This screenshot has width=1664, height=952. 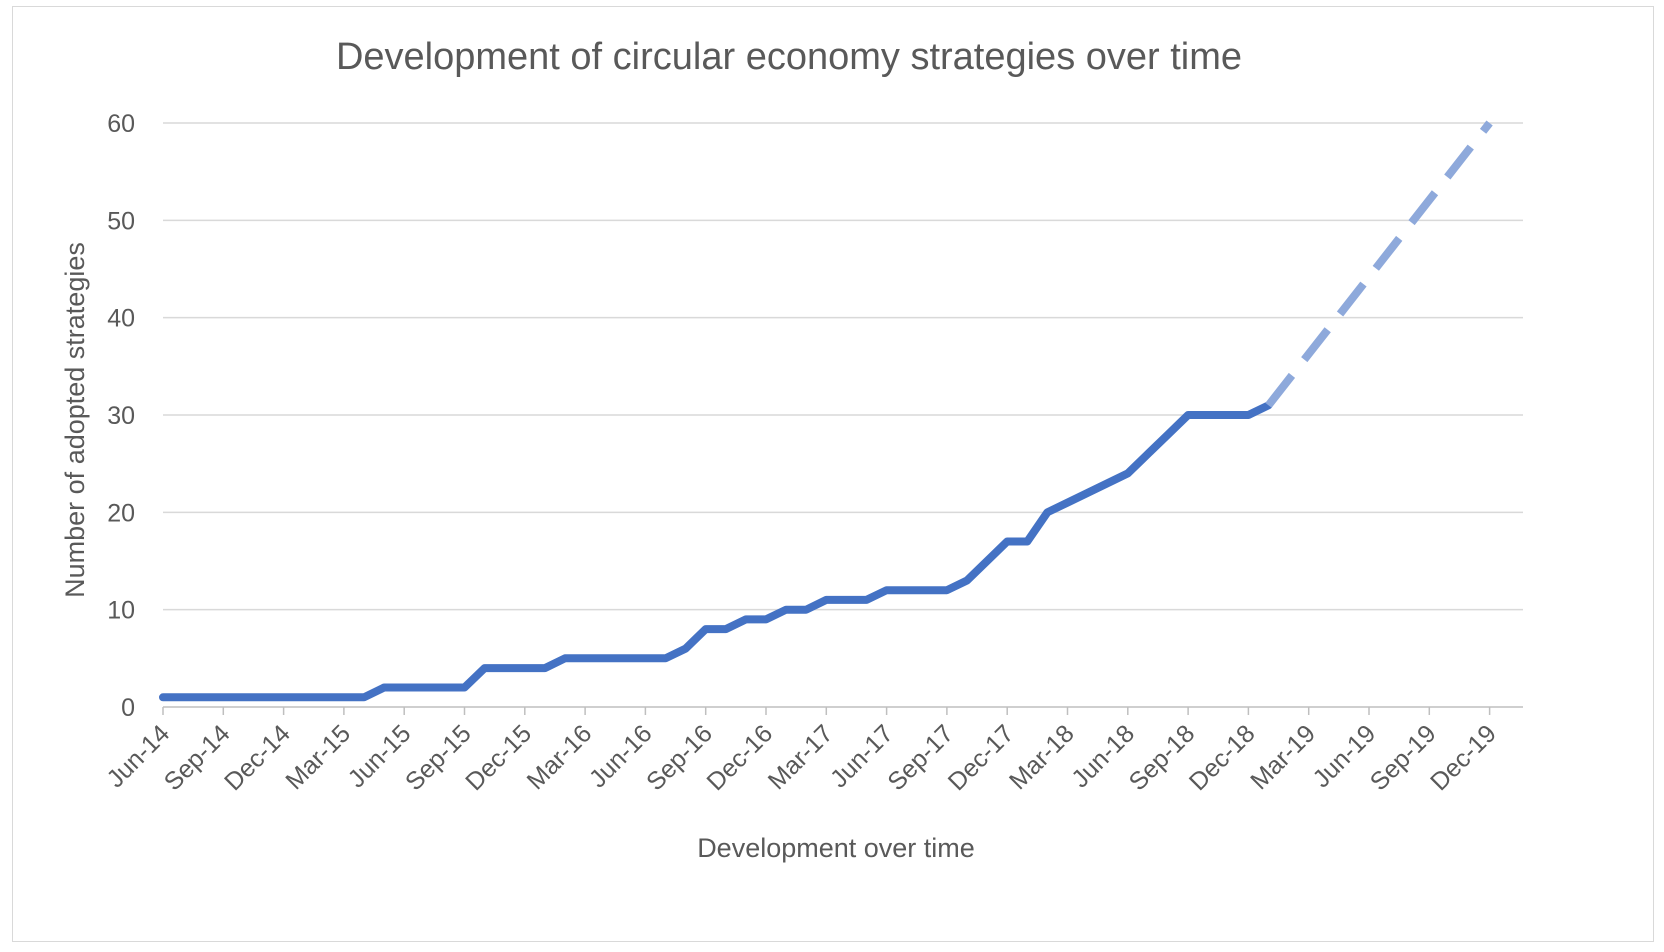 I want to click on y-tick-label: 50, so click(x=121, y=221).